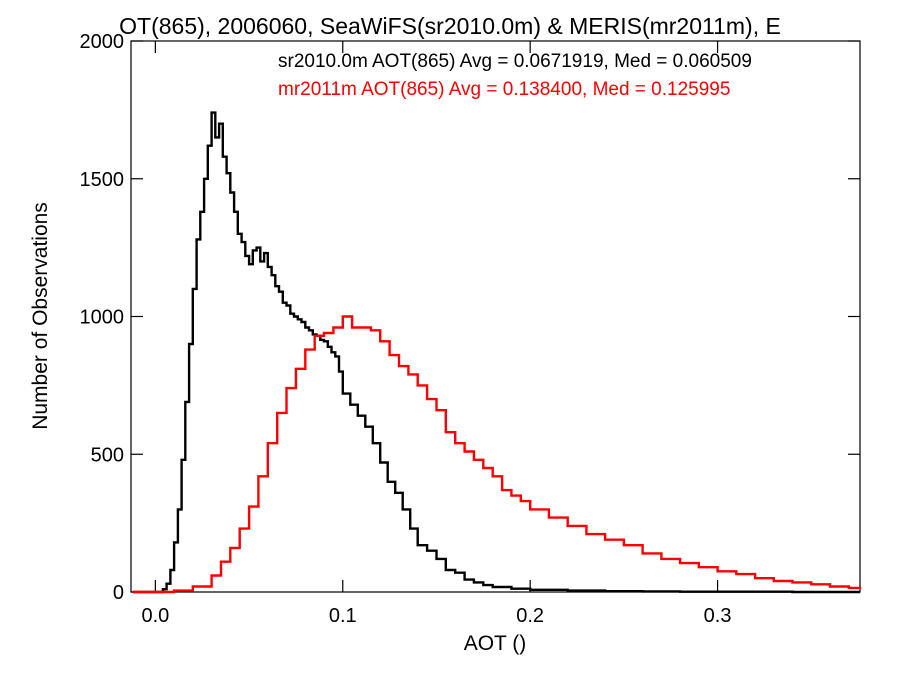 The height and width of the screenshot is (675, 900). I want to click on x-tick-label: 0.3, so click(718, 616).